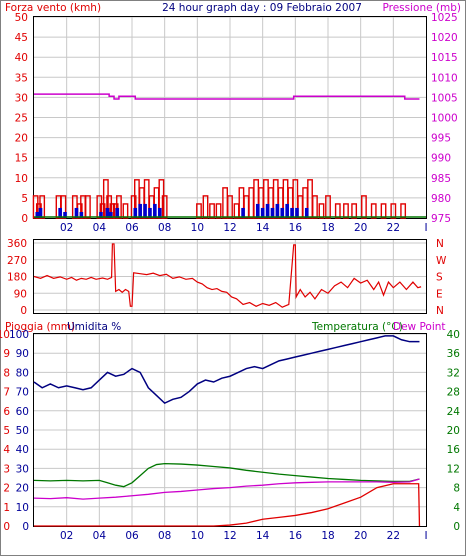 Image resolution: width=466 pixels, height=556 pixels. I want to click on direction-panel-frame, so click(230, 276).